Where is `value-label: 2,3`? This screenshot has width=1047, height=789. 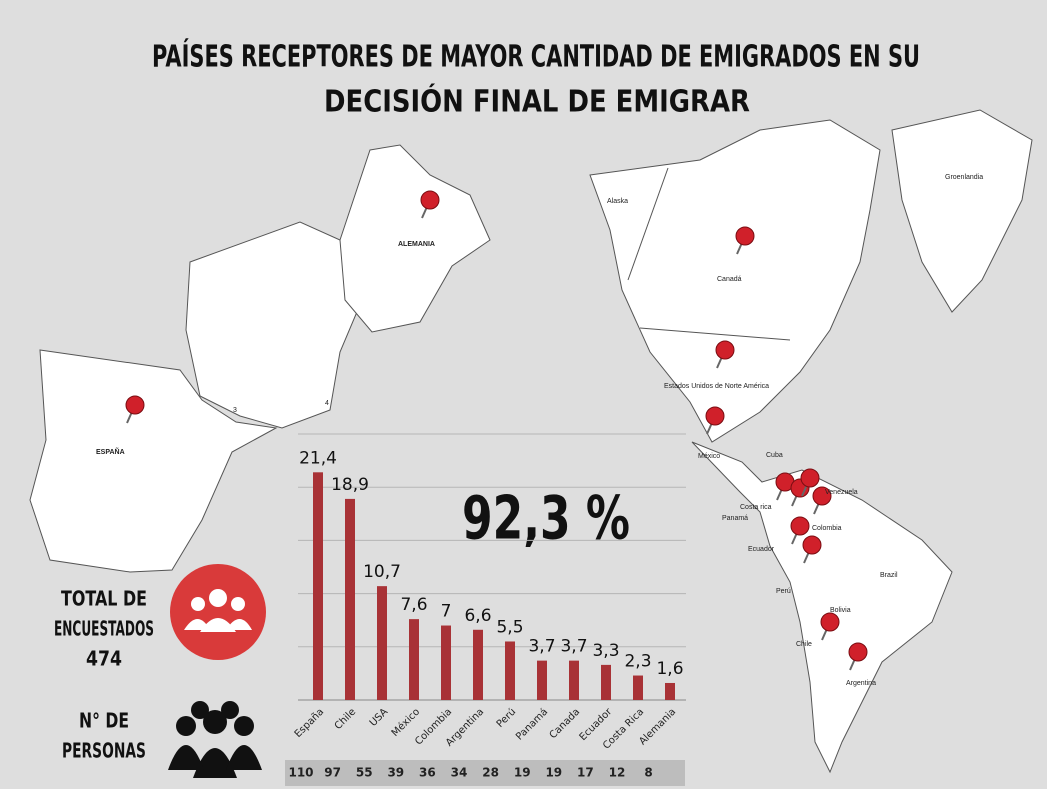 value-label: 2,3 is located at coordinates (637, 662).